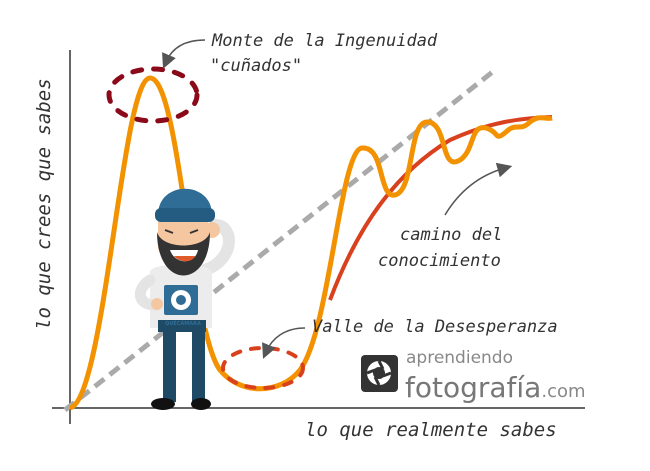 The image size is (650, 471). Describe the element at coordinates (184, 54) in the screenshot. I see `peak-arrow-icon` at that location.